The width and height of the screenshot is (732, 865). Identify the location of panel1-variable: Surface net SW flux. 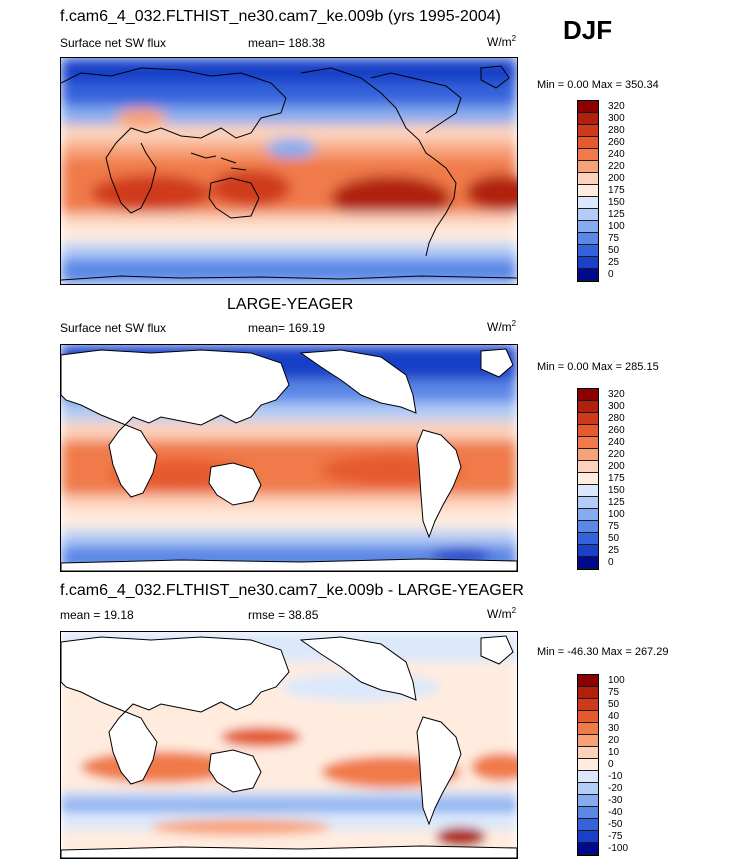
(113, 43).